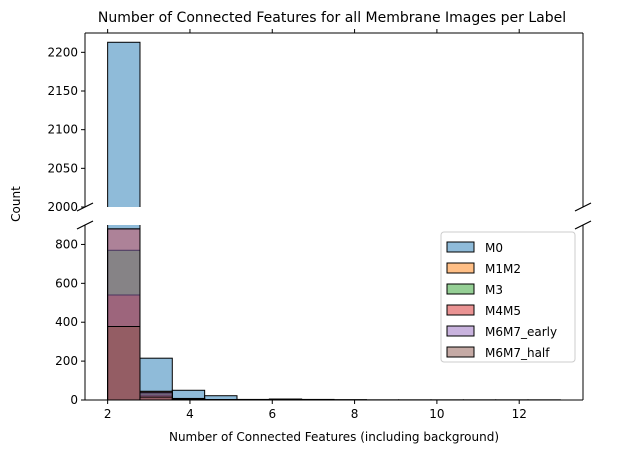 This screenshot has width=622, height=453. Describe the element at coordinates (460, 289) in the screenshot. I see `legend-swatch-M3` at that location.